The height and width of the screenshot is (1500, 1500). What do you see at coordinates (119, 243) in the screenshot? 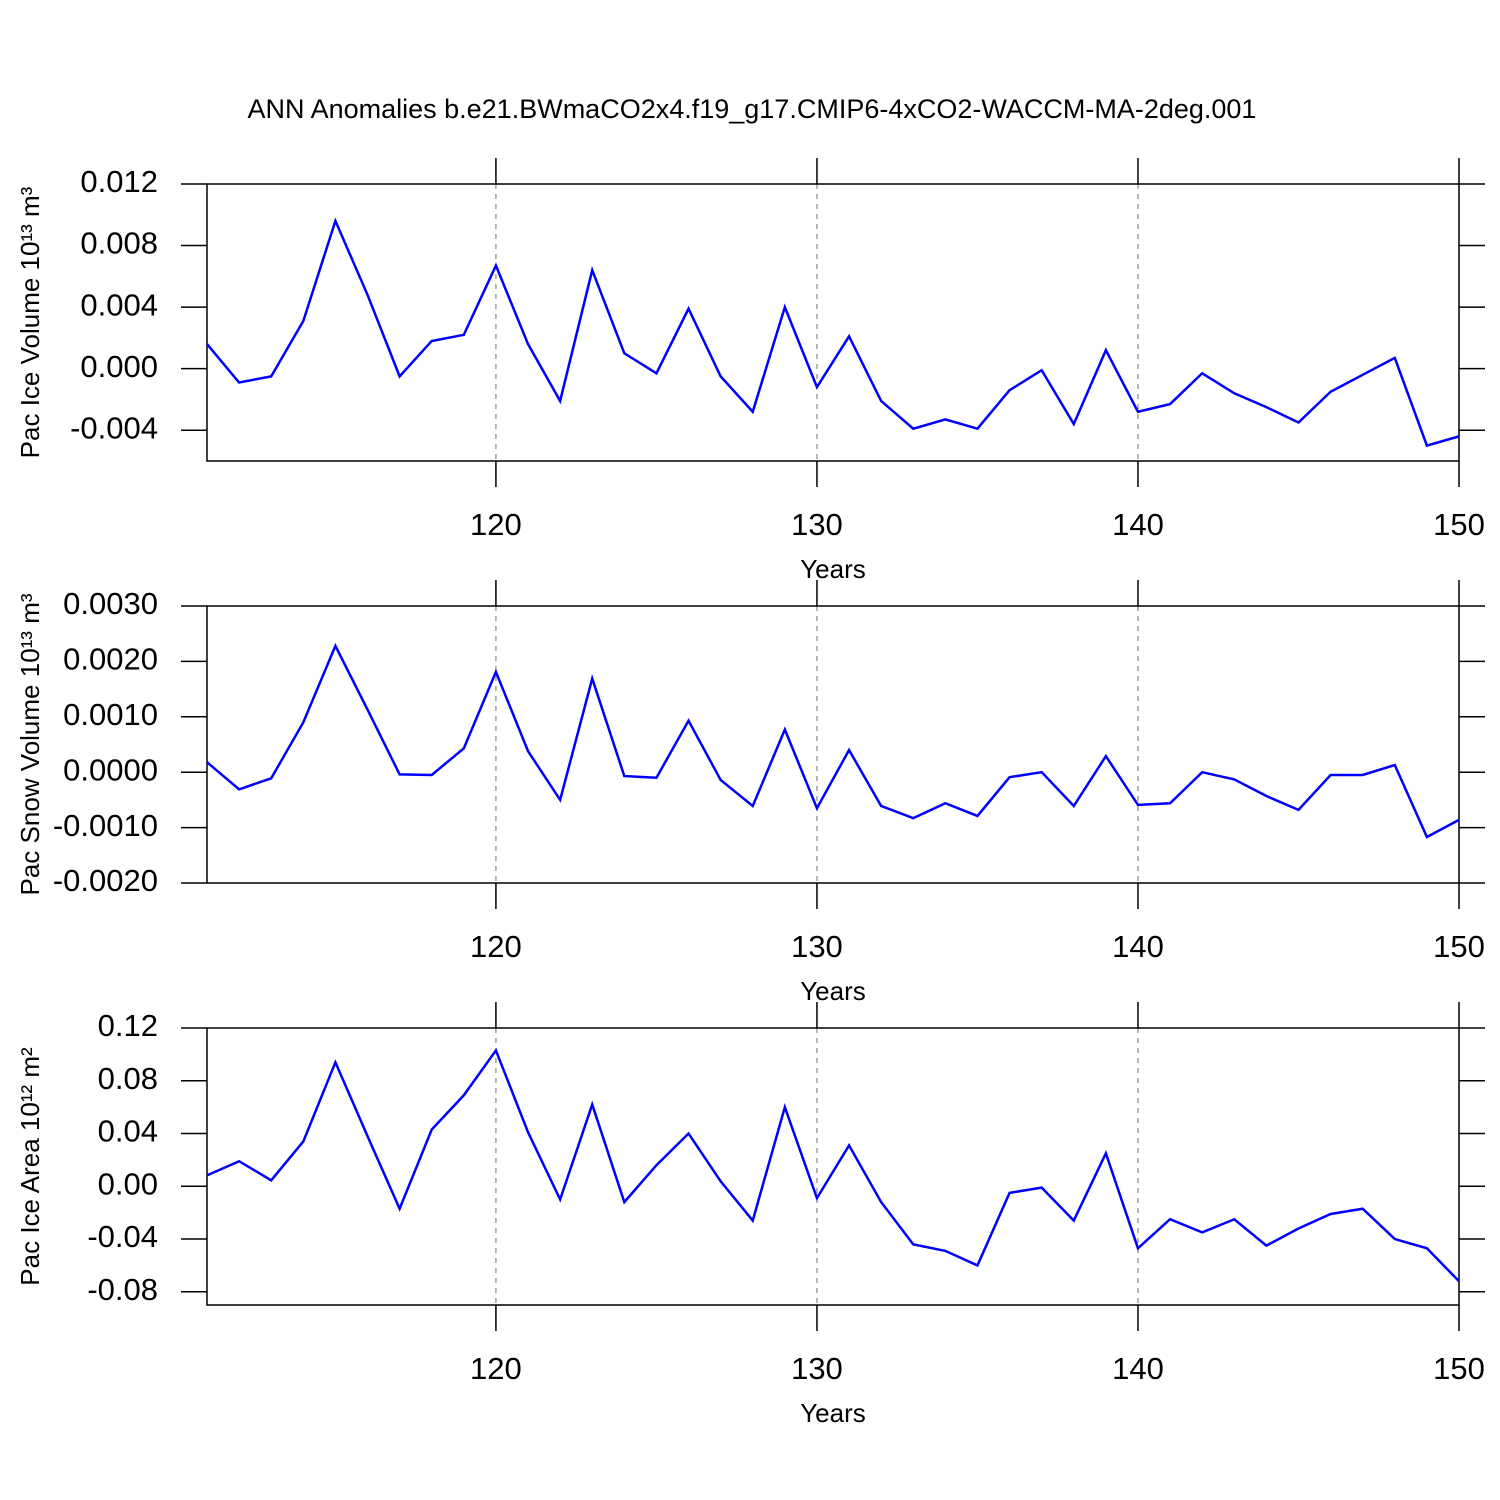
I see `y-tick-label: 0.008` at bounding box center [119, 243].